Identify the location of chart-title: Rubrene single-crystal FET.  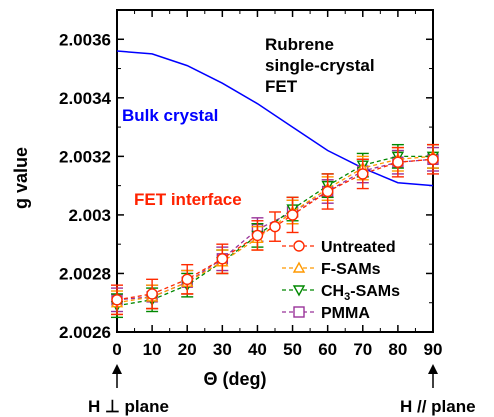
(320, 65).